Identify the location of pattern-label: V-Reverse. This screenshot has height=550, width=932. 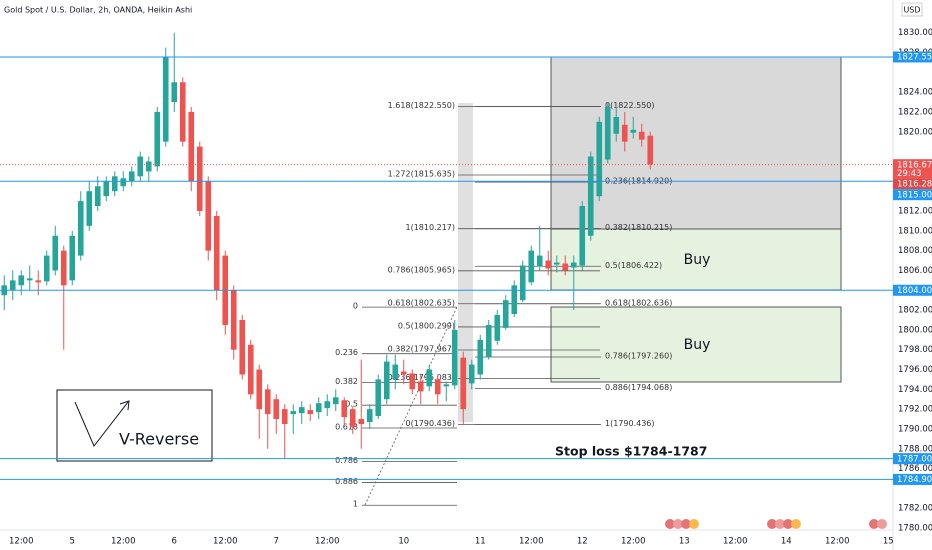
(159, 439).